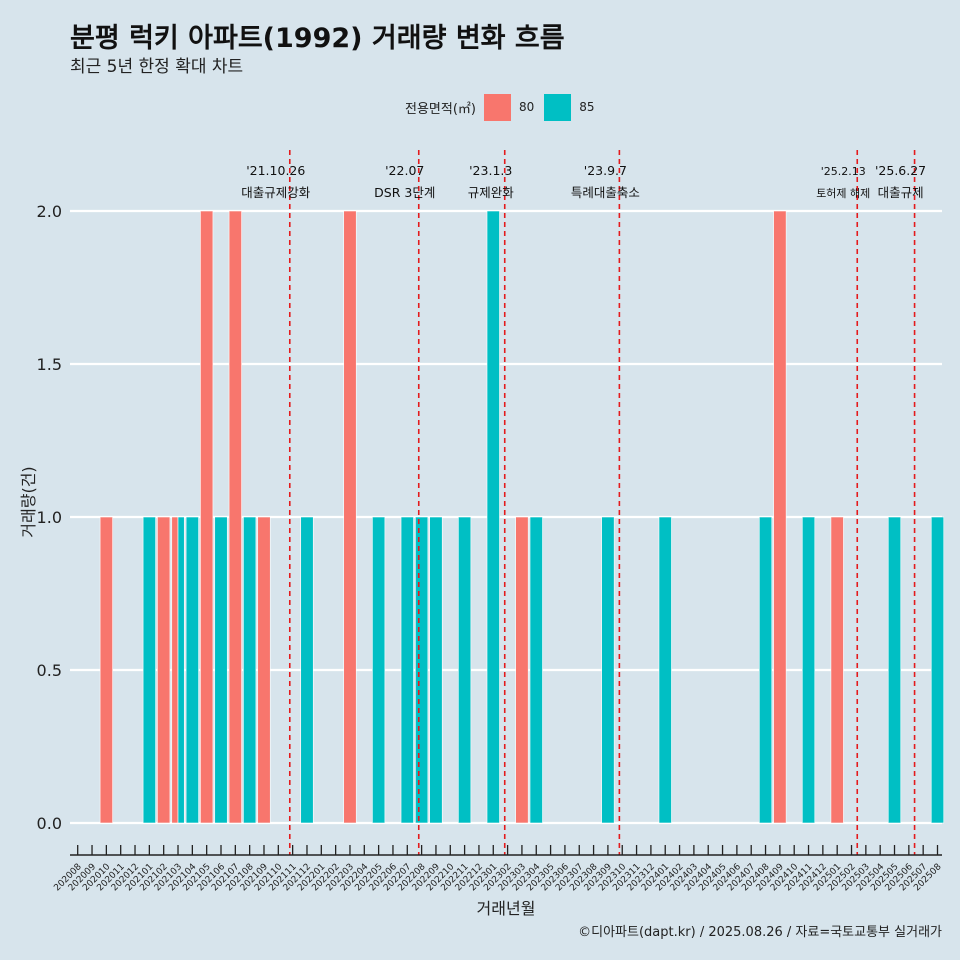 The height and width of the screenshot is (960, 960). What do you see at coordinates (49, 364) in the screenshot?
I see `y-tick-label: 1.5` at bounding box center [49, 364].